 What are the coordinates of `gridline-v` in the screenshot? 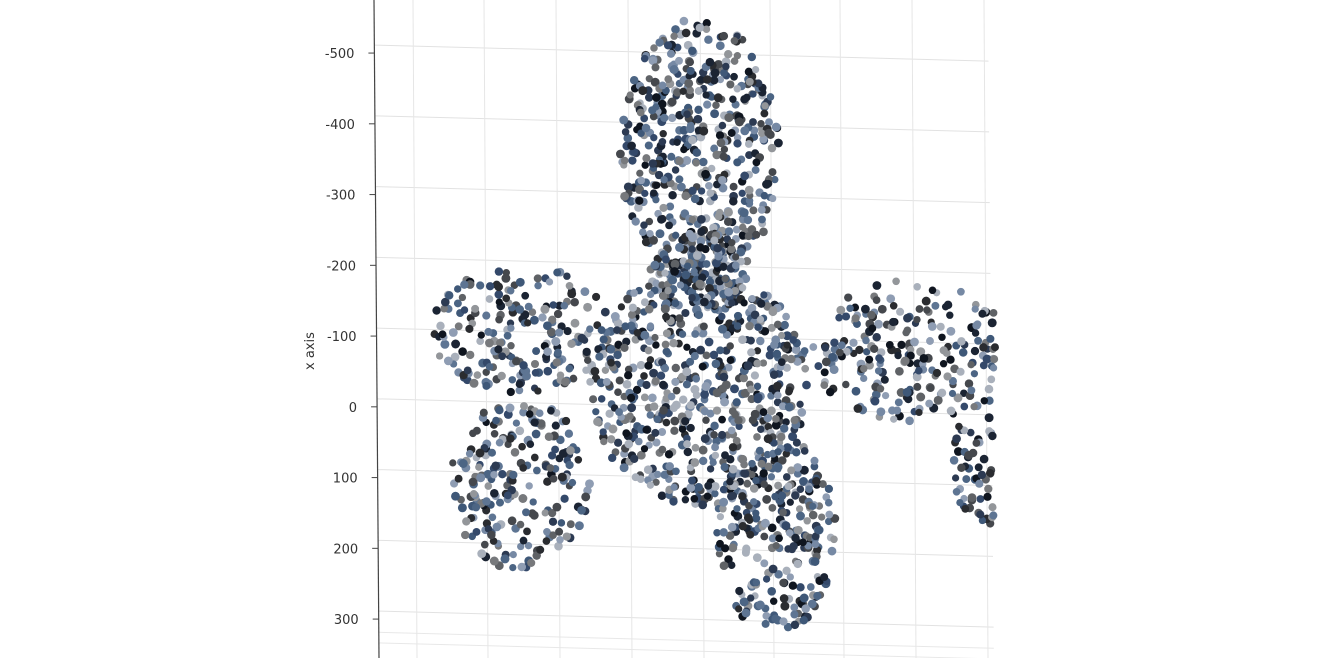 It's located at (415, 329).